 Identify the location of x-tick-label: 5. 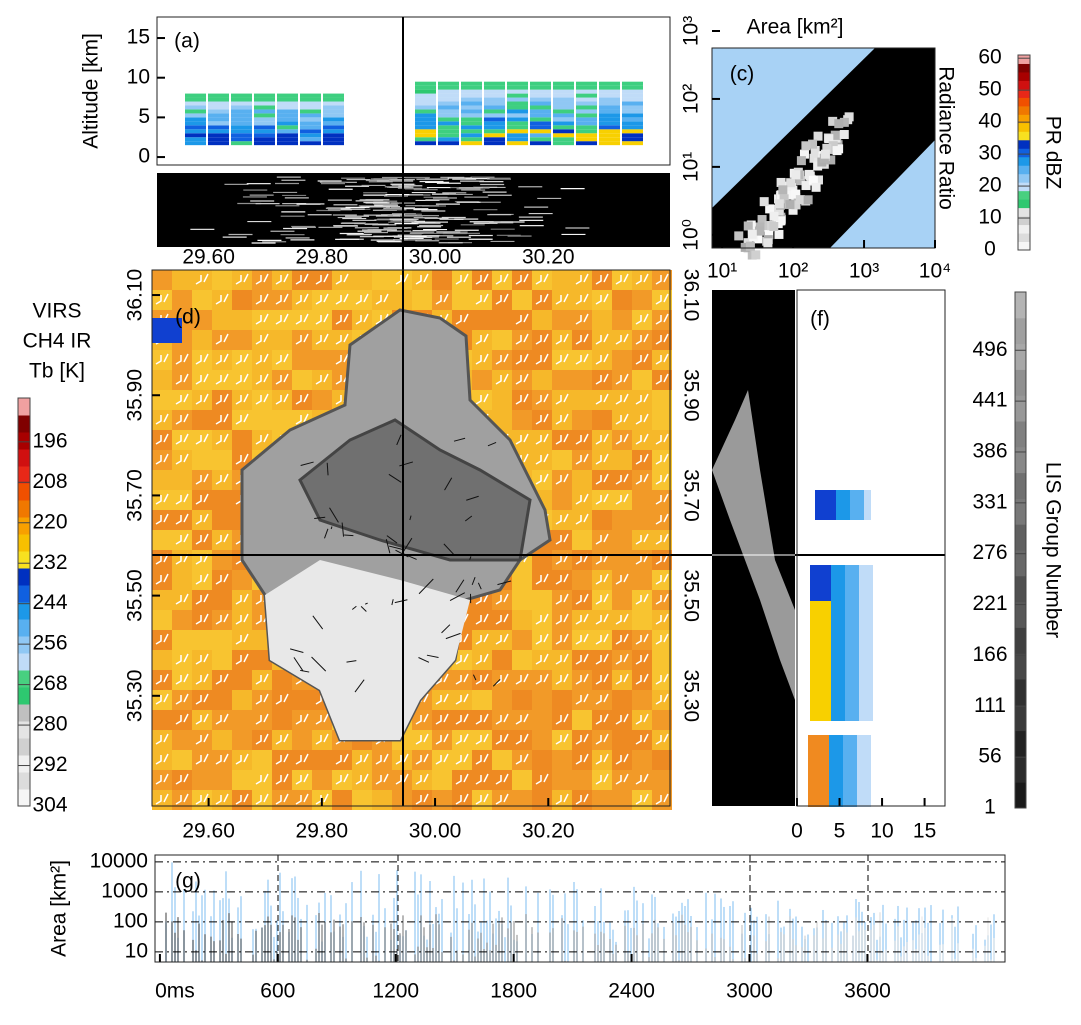
(840, 831).